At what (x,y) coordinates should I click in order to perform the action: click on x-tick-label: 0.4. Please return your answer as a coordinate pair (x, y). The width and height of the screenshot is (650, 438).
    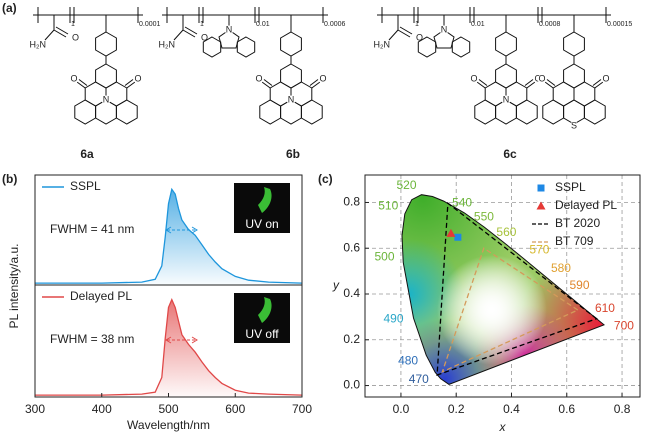
    Looking at the image, I should click on (511, 409).